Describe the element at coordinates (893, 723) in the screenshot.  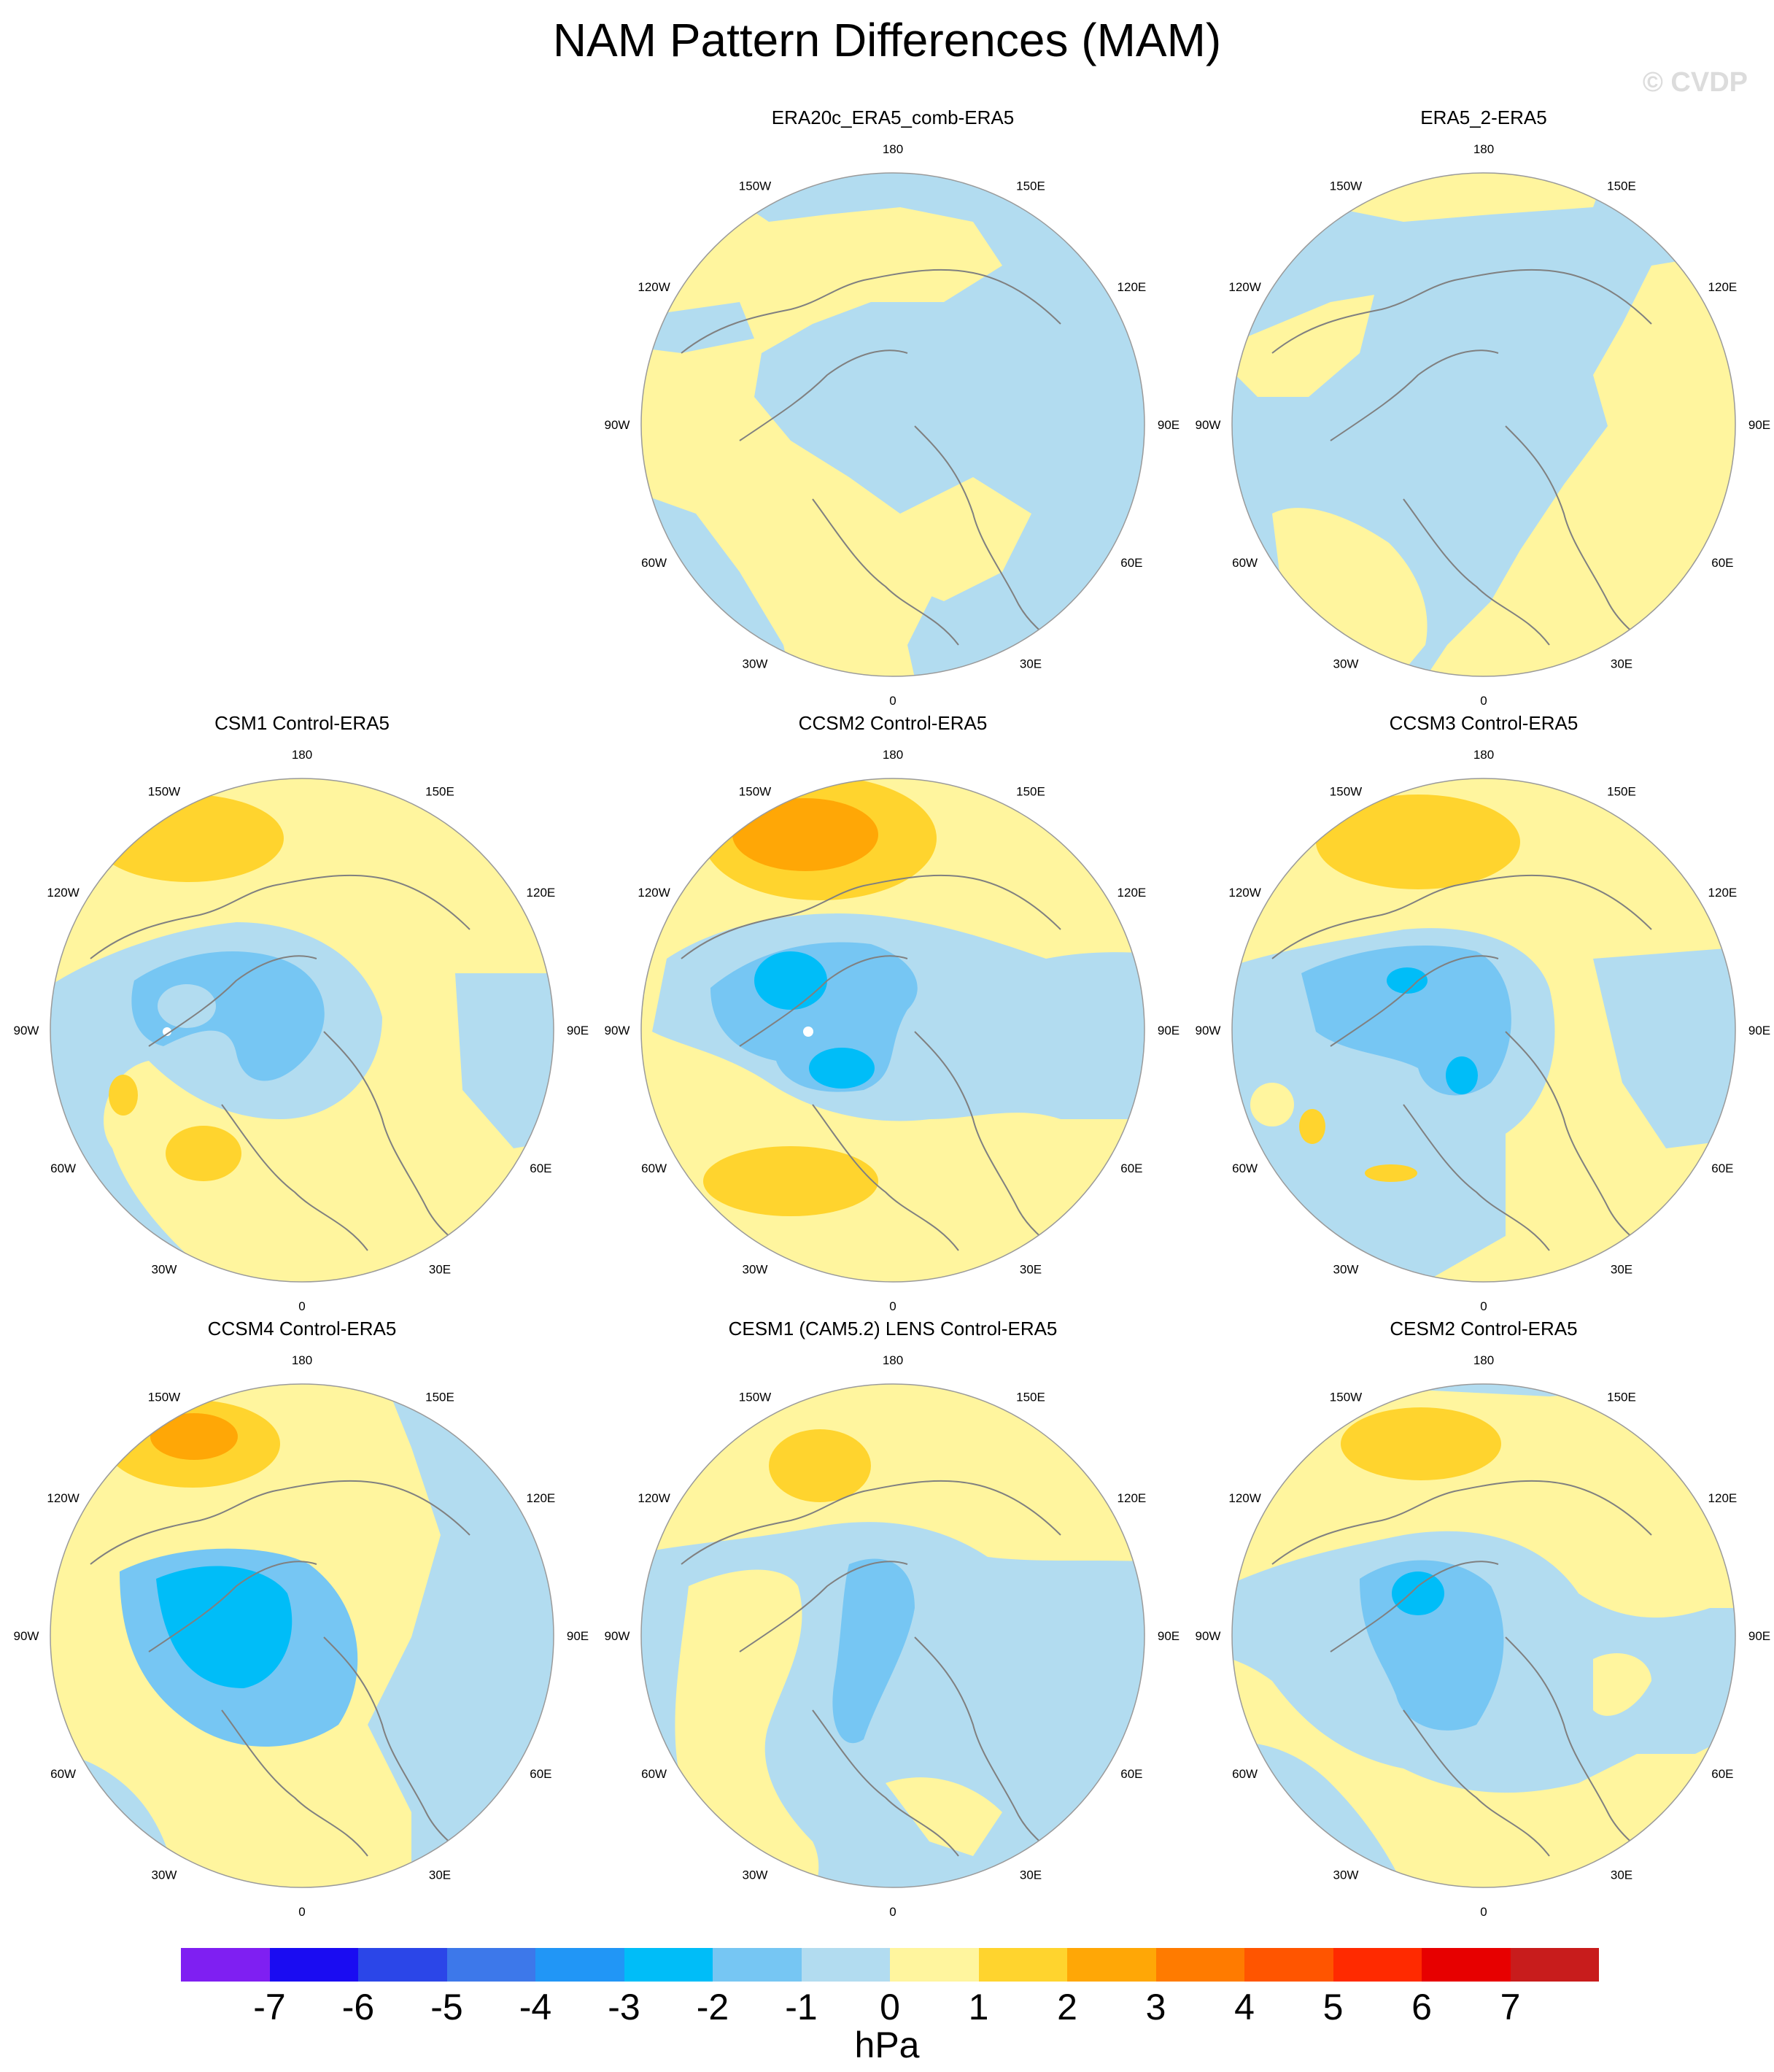
I see `panel-title: CCSM2 Control-ERA5` at that location.